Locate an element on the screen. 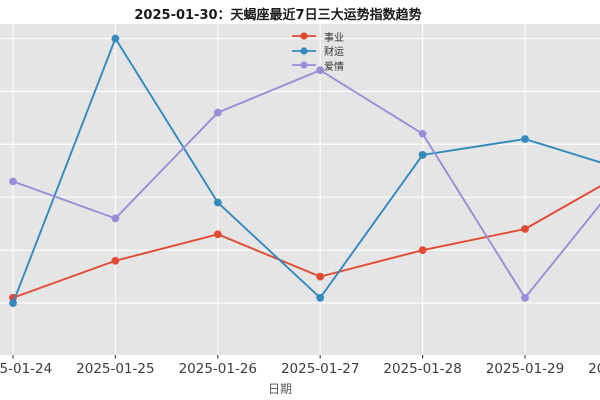 This screenshot has height=400, width=600. legend-label: 爱情 is located at coordinates (334, 67).